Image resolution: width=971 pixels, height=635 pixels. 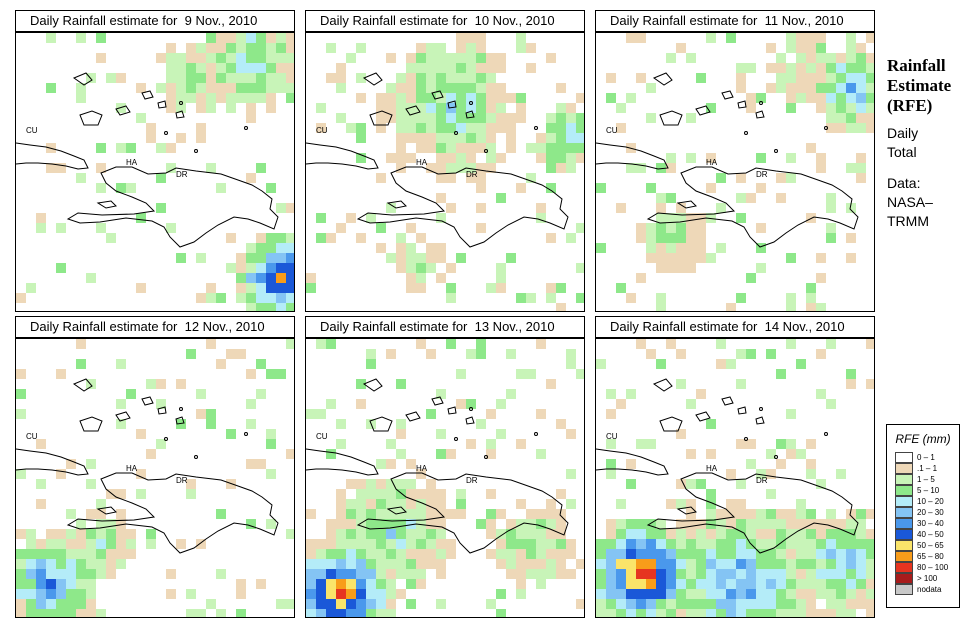 What do you see at coordinates (904, 501) in the screenshot?
I see `legend-swatch` at bounding box center [904, 501].